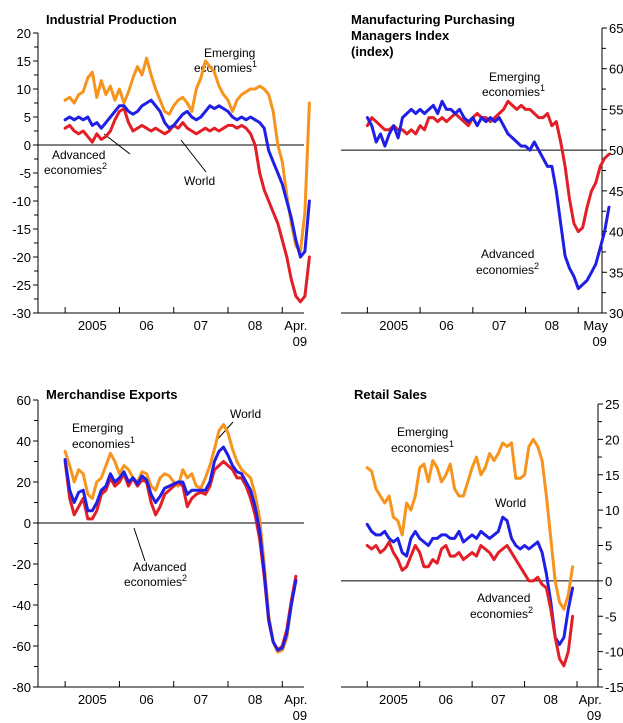 The image size is (623, 723). What do you see at coordinates (111, 19) in the screenshot?
I see `chart-title: Industrial Production` at bounding box center [111, 19].